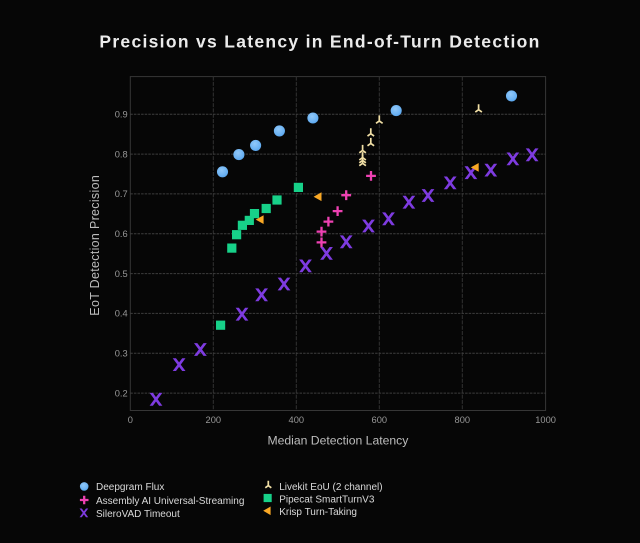 The height and width of the screenshot is (543, 640). I want to click on svg-text: 600, so click(380, 420).